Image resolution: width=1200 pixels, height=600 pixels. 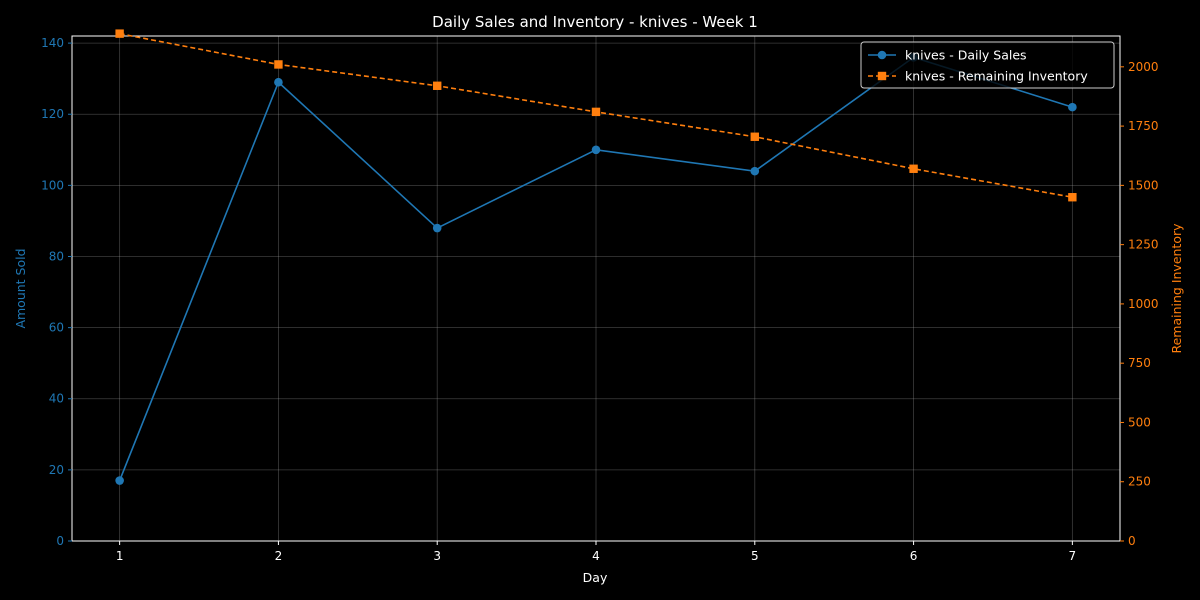 What do you see at coordinates (595, 577) in the screenshot?
I see `x-axis-label: Day` at bounding box center [595, 577].